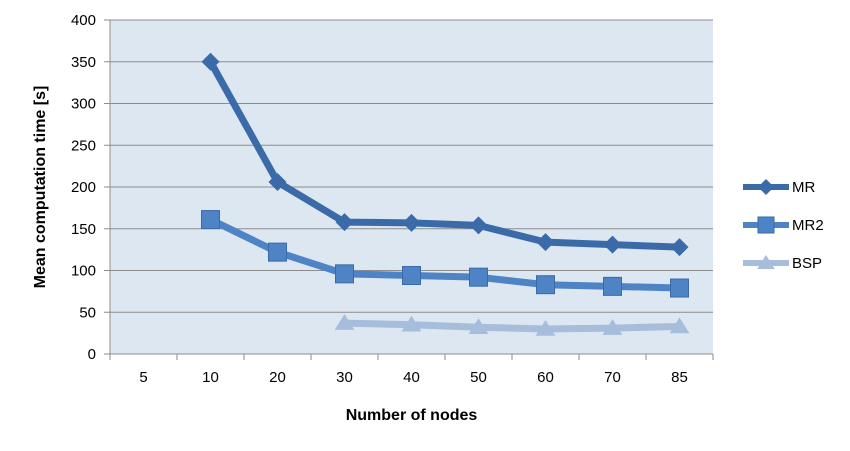  I want to click on legend-marker-mr, so click(766, 187).